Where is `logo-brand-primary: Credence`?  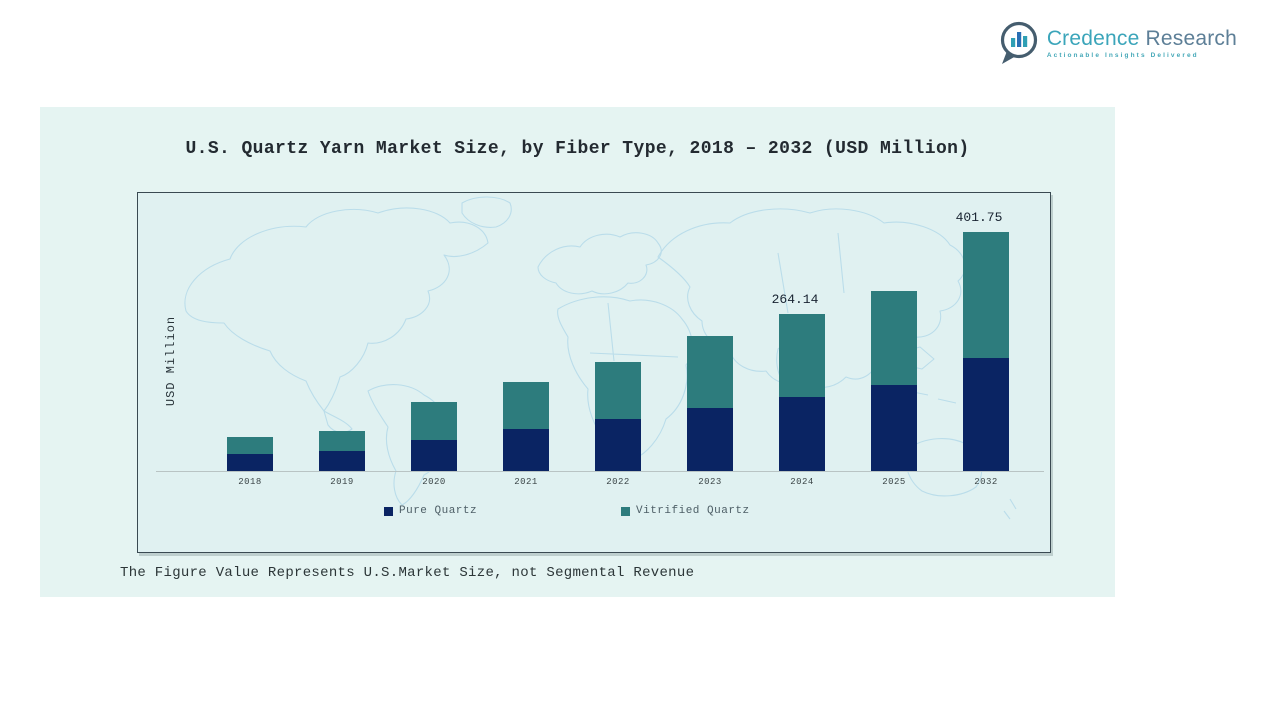
logo-brand-primary: Credence is located at coordinates (1093, 38).